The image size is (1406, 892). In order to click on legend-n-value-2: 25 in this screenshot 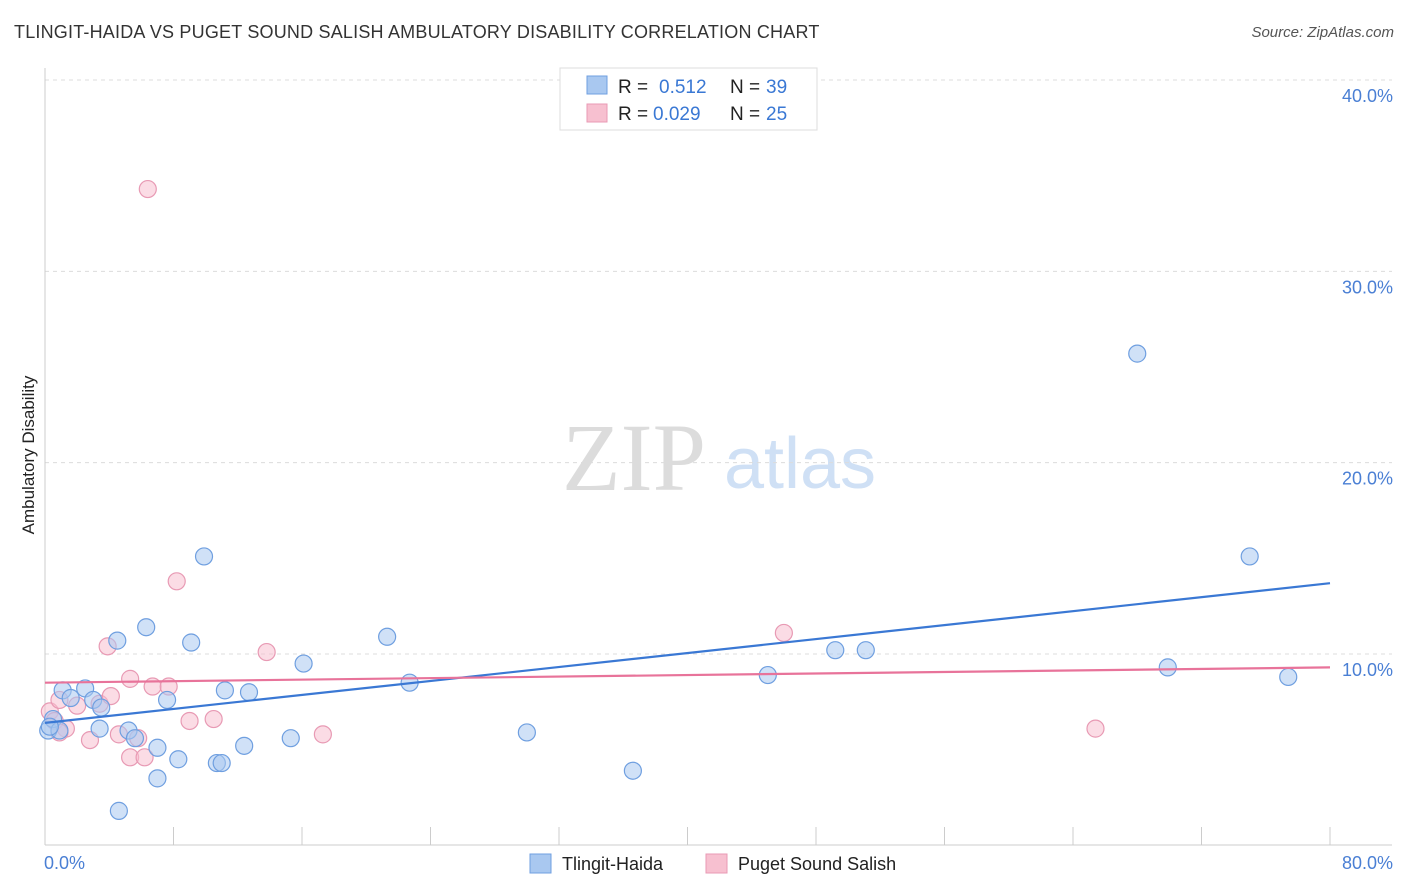, I will do `click(776, 114)`.